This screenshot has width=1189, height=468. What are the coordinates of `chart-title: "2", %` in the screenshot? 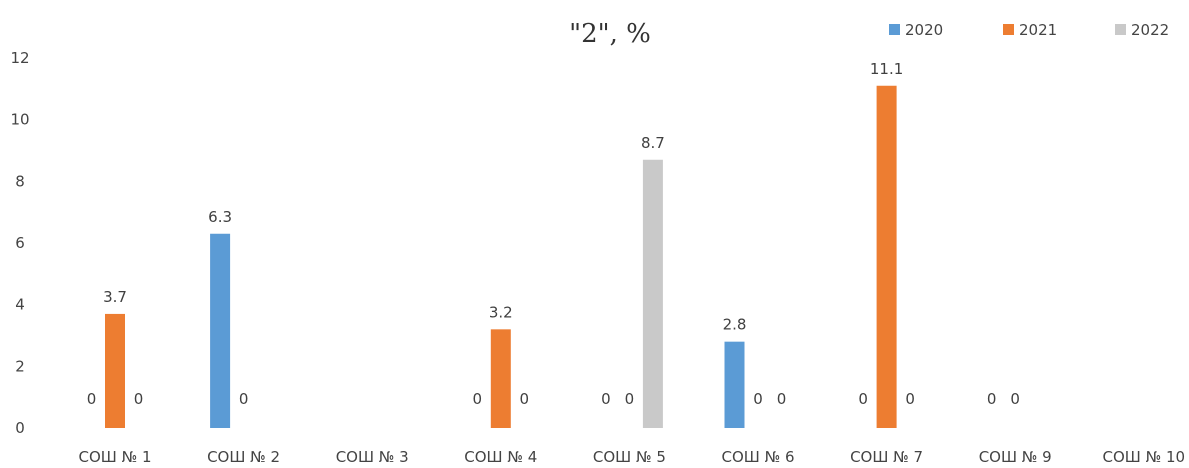 It's located at (610, 34).